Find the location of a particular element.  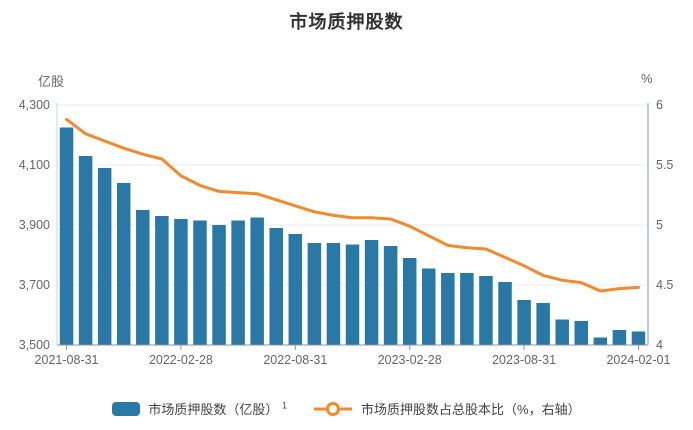

left-axis-tick-label: 3,900 is located at coordinates (34, 225).